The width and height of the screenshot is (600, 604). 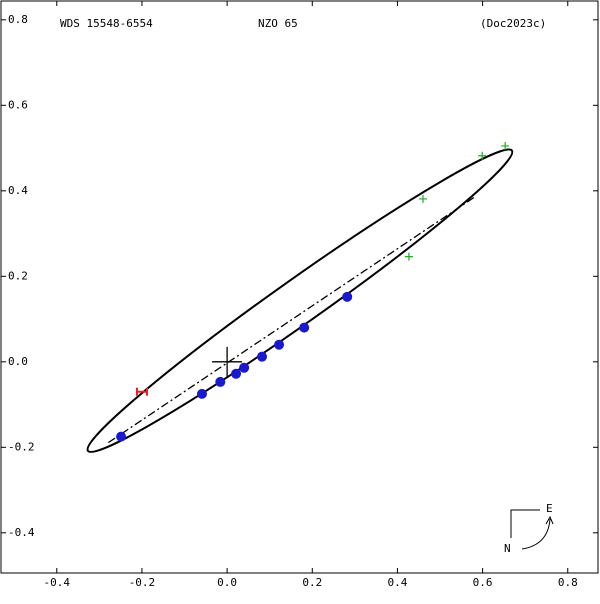 I want to click on chart-title: WDS 15548-6554, so click(x=106, y=23).